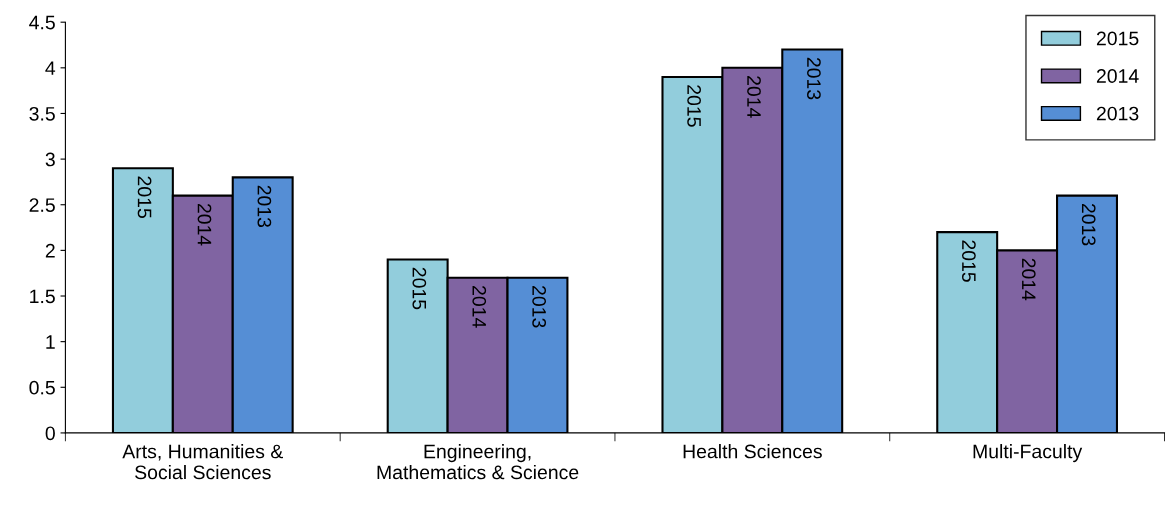 This screenshot has height=516, width=1168. I want to click on y-tick-label: 4, so click(50, 68).